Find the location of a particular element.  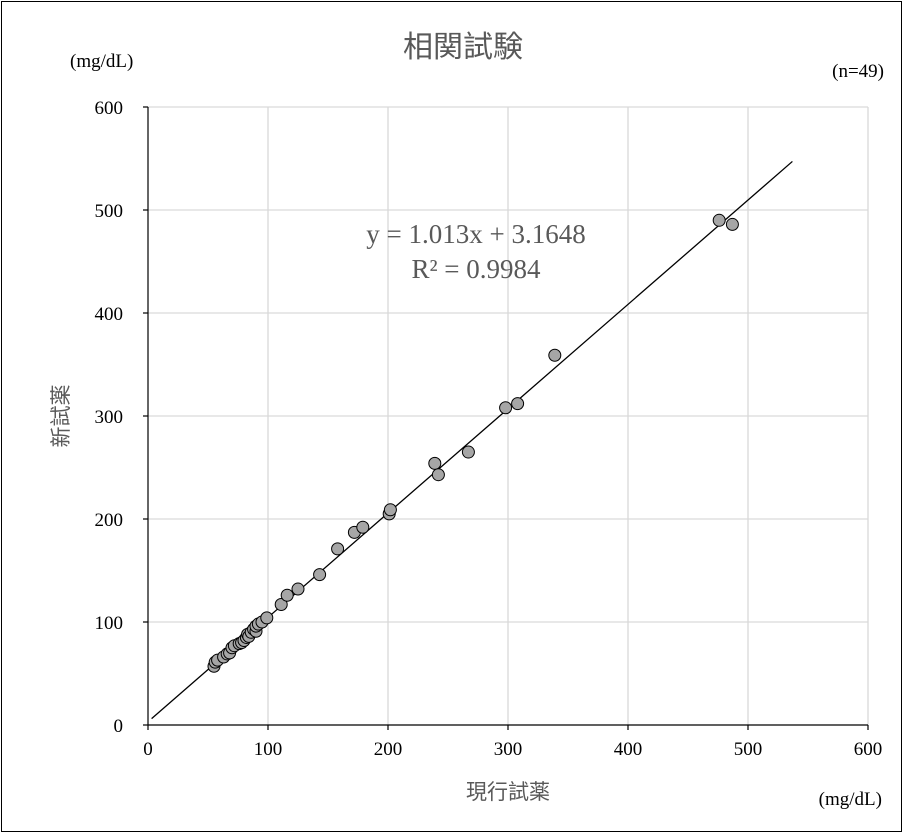

chart-title: 相関試験 is located at coordinates (463, 47).